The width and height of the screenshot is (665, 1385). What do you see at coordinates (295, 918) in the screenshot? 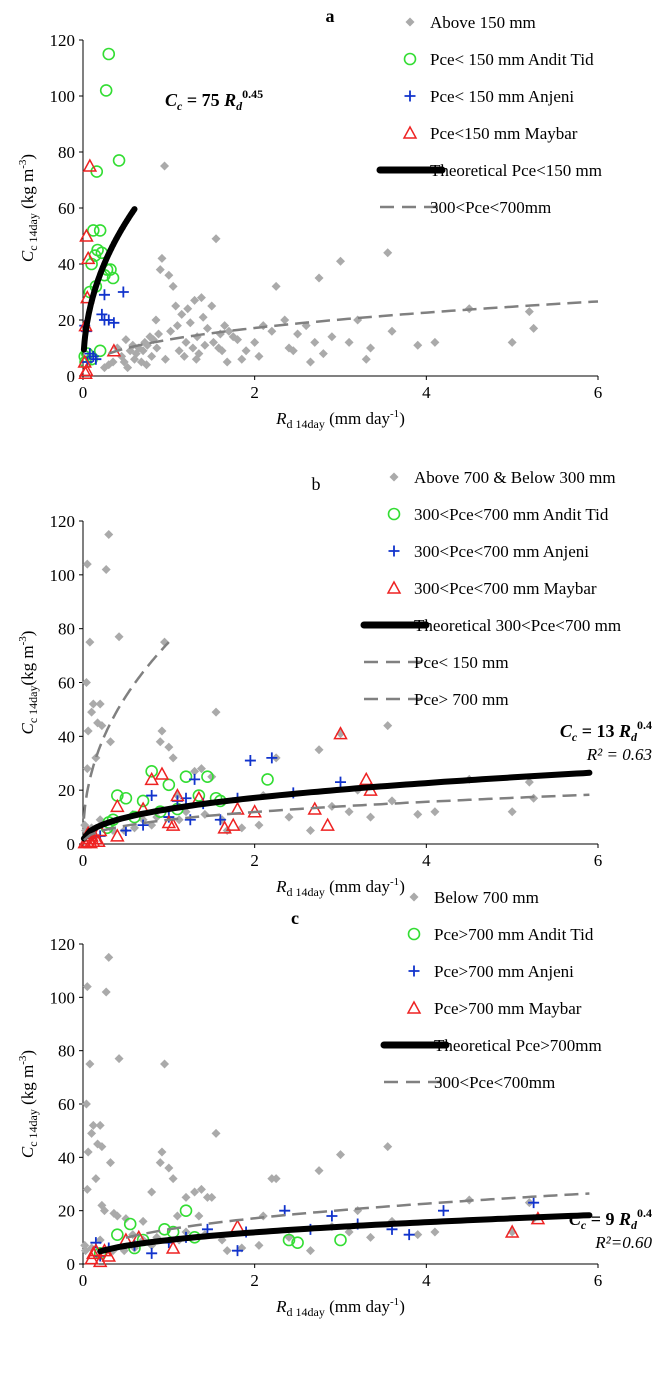
I see `panel-label: c` at bounding box center [295, 918].